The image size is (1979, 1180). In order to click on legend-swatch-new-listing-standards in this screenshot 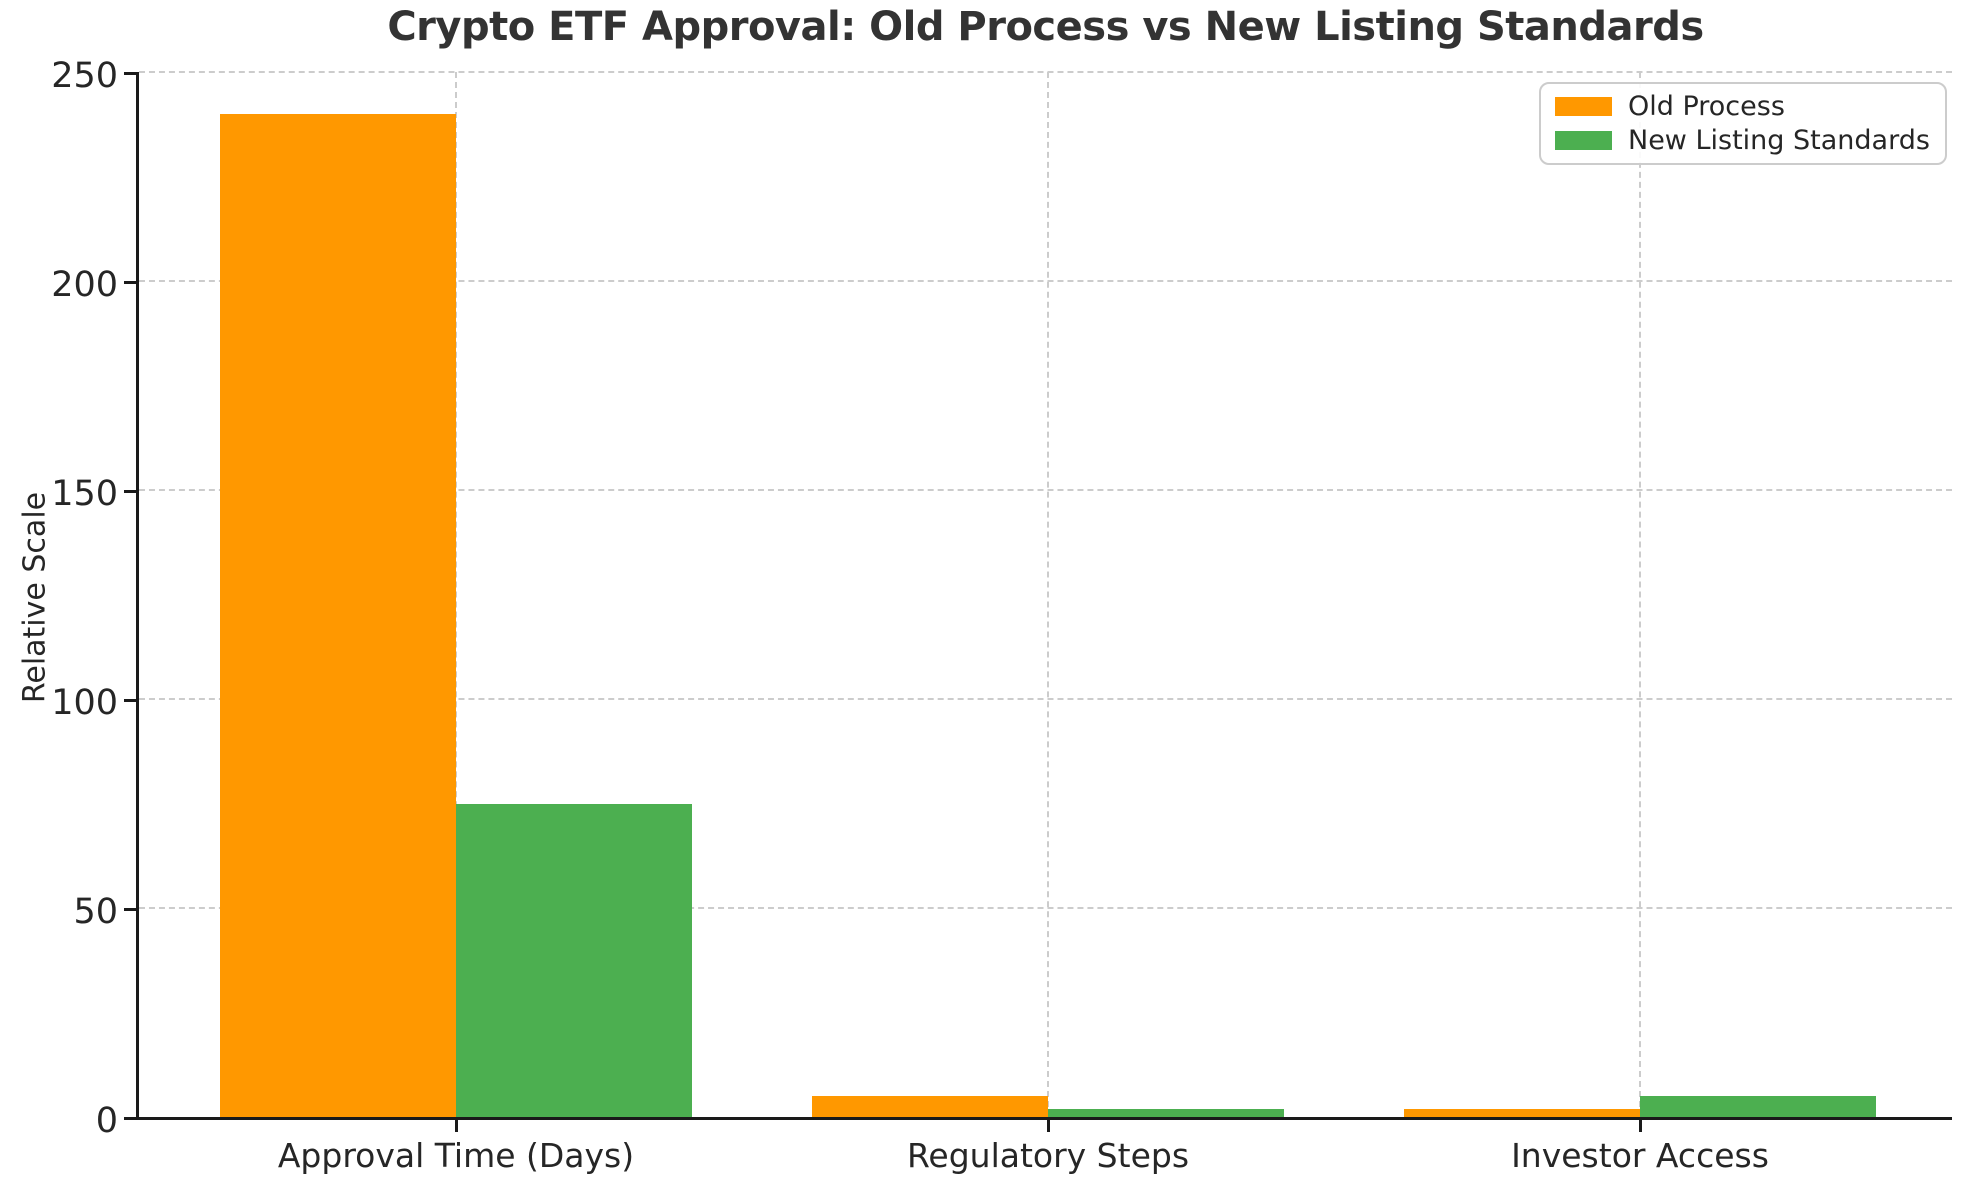, I will do `click(1583, 140)`.